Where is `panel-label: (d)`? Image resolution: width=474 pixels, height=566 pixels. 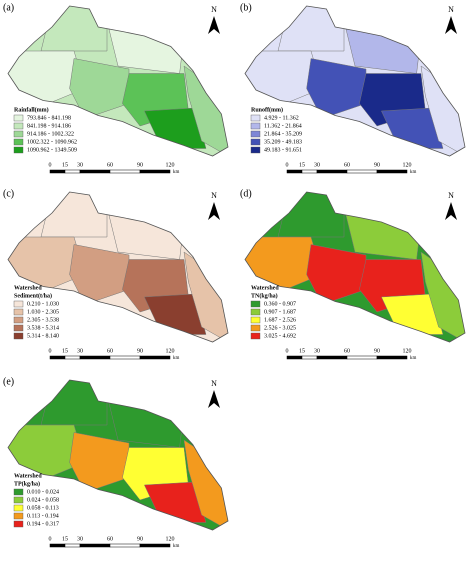 panel-label: (d) is located at coordinates (246, 193).